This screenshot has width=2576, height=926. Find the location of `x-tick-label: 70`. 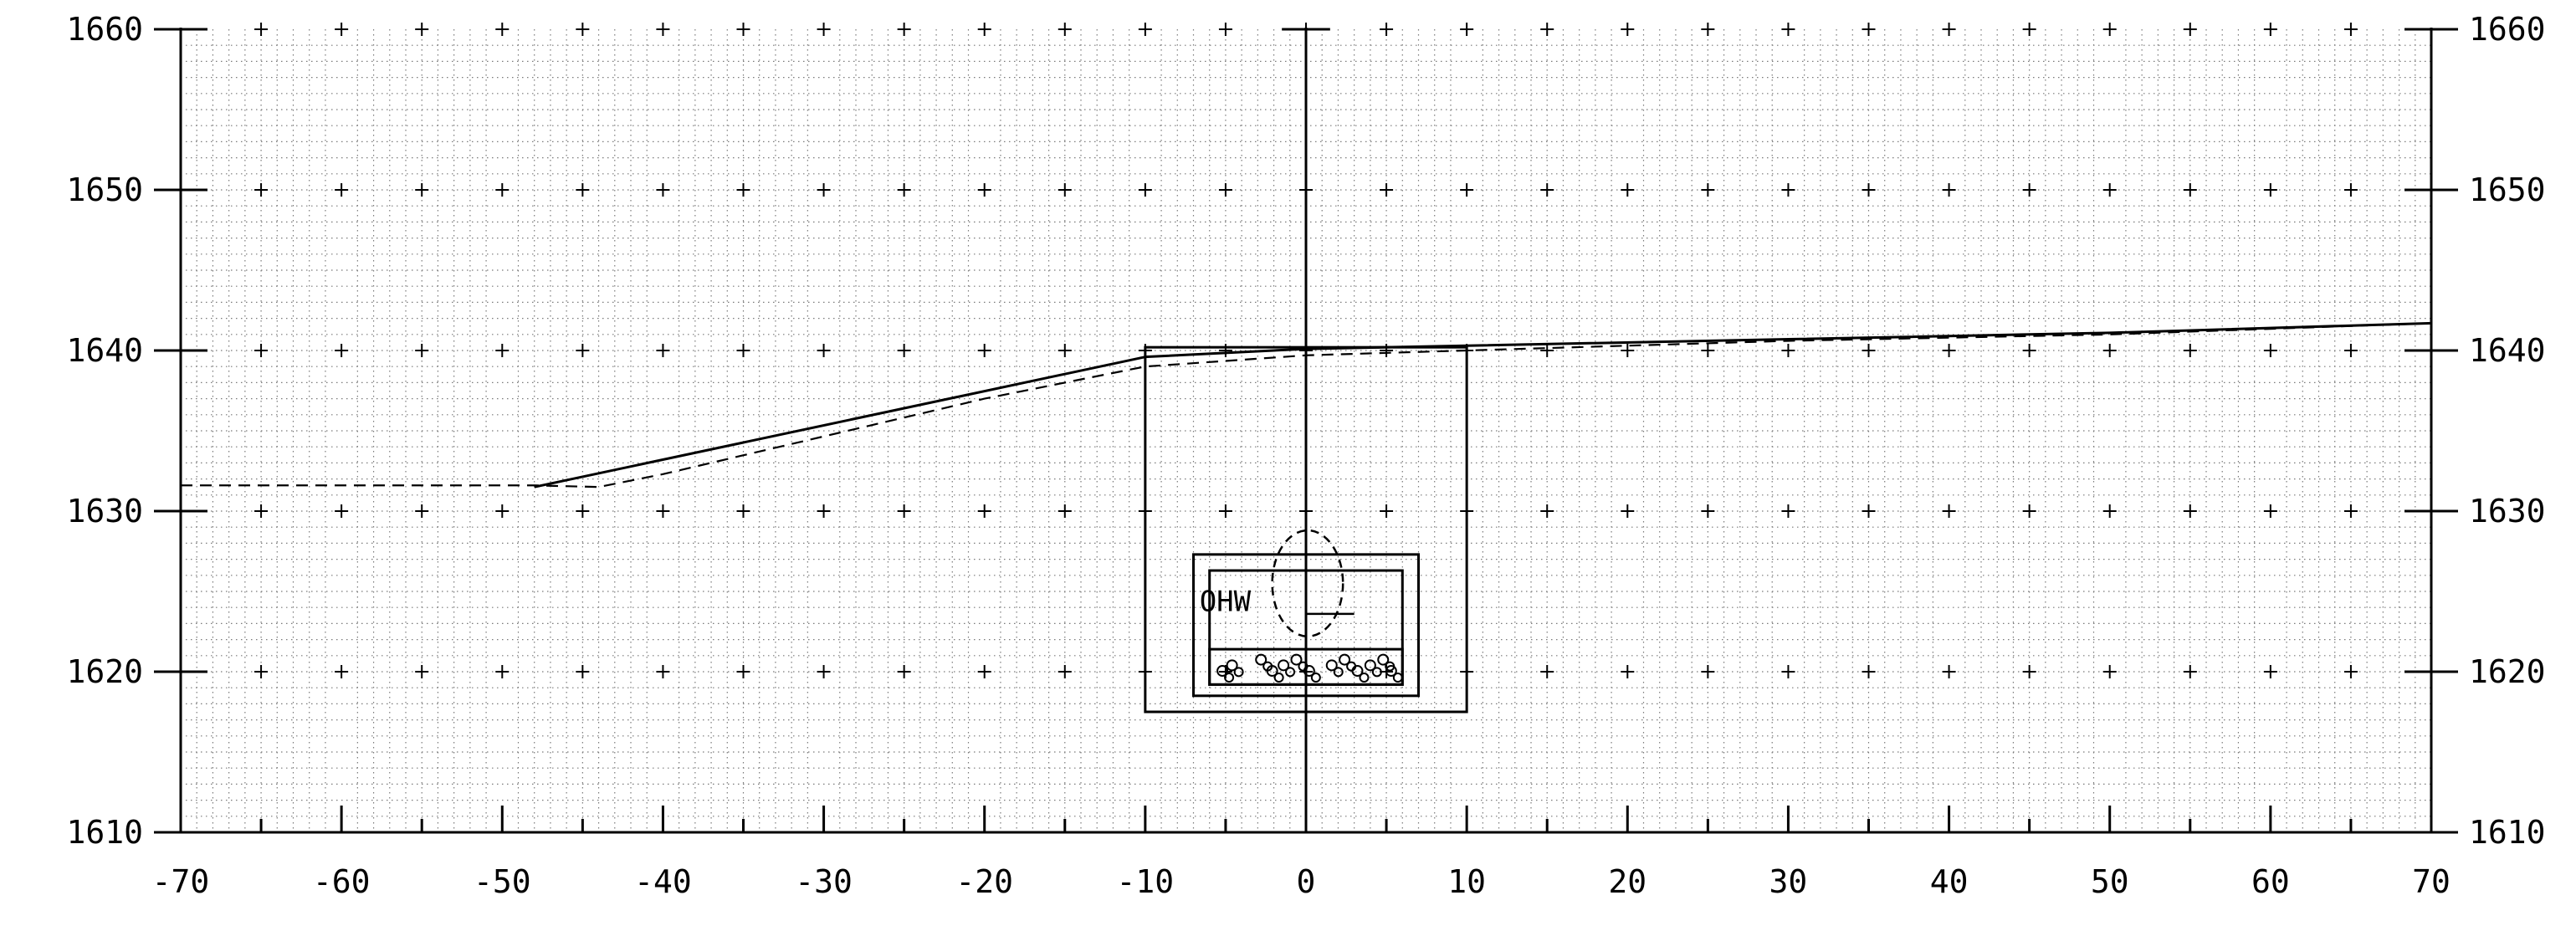

x-tick-label: 70 is located at coordinates (2431, 882).